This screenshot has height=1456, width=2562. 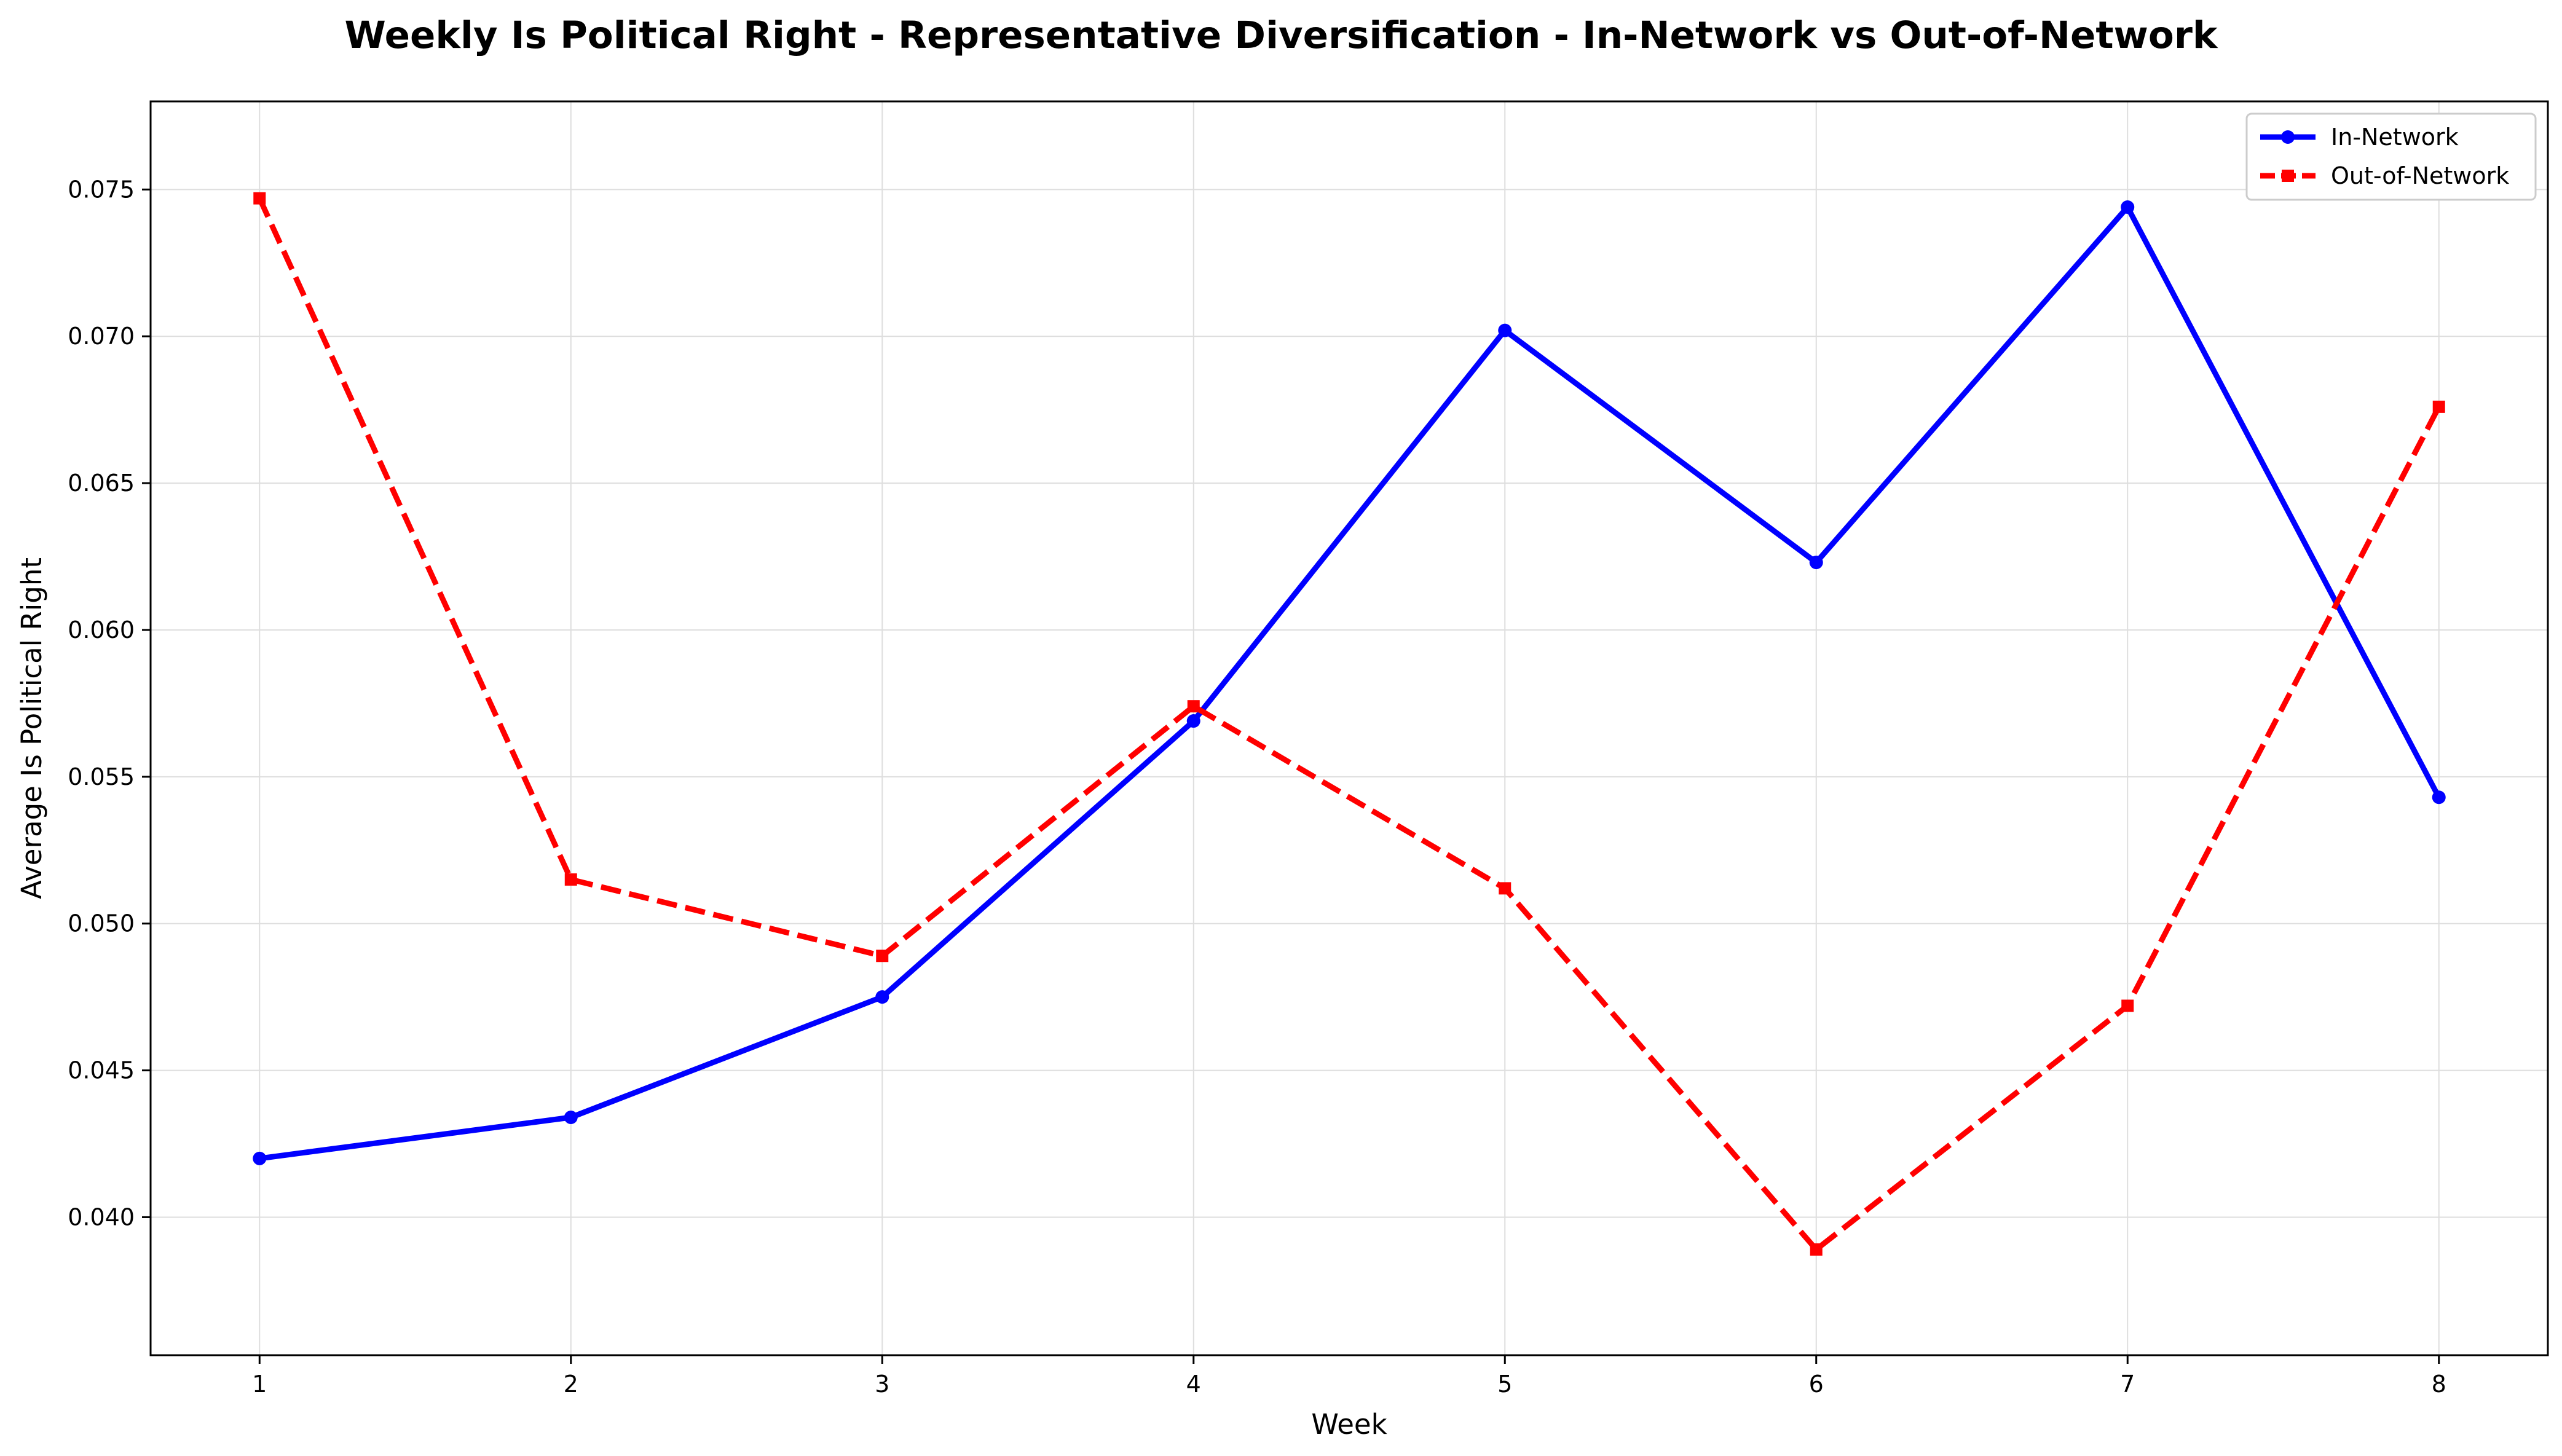 I want to click on x-tick-label: 3, so click(x=882, y=1384).